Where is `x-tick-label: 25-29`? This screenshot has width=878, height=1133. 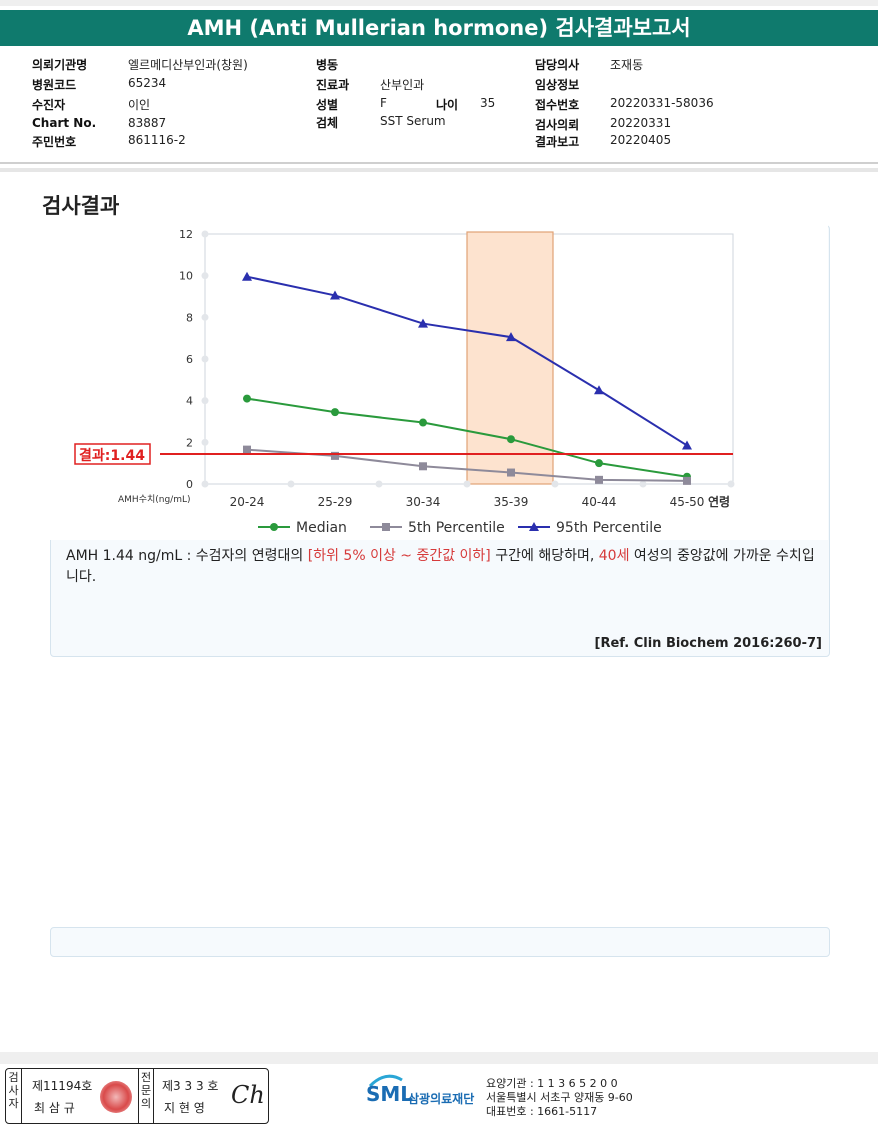
x-tick-label: 25-29 is located at coordinates (335, 502).